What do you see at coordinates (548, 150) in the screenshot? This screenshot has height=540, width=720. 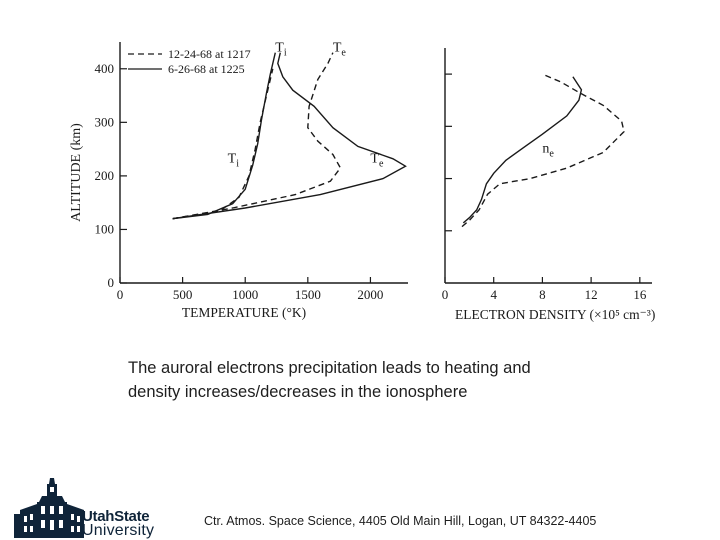 I see `curve-label: ne` at bounding box center [548, 150].